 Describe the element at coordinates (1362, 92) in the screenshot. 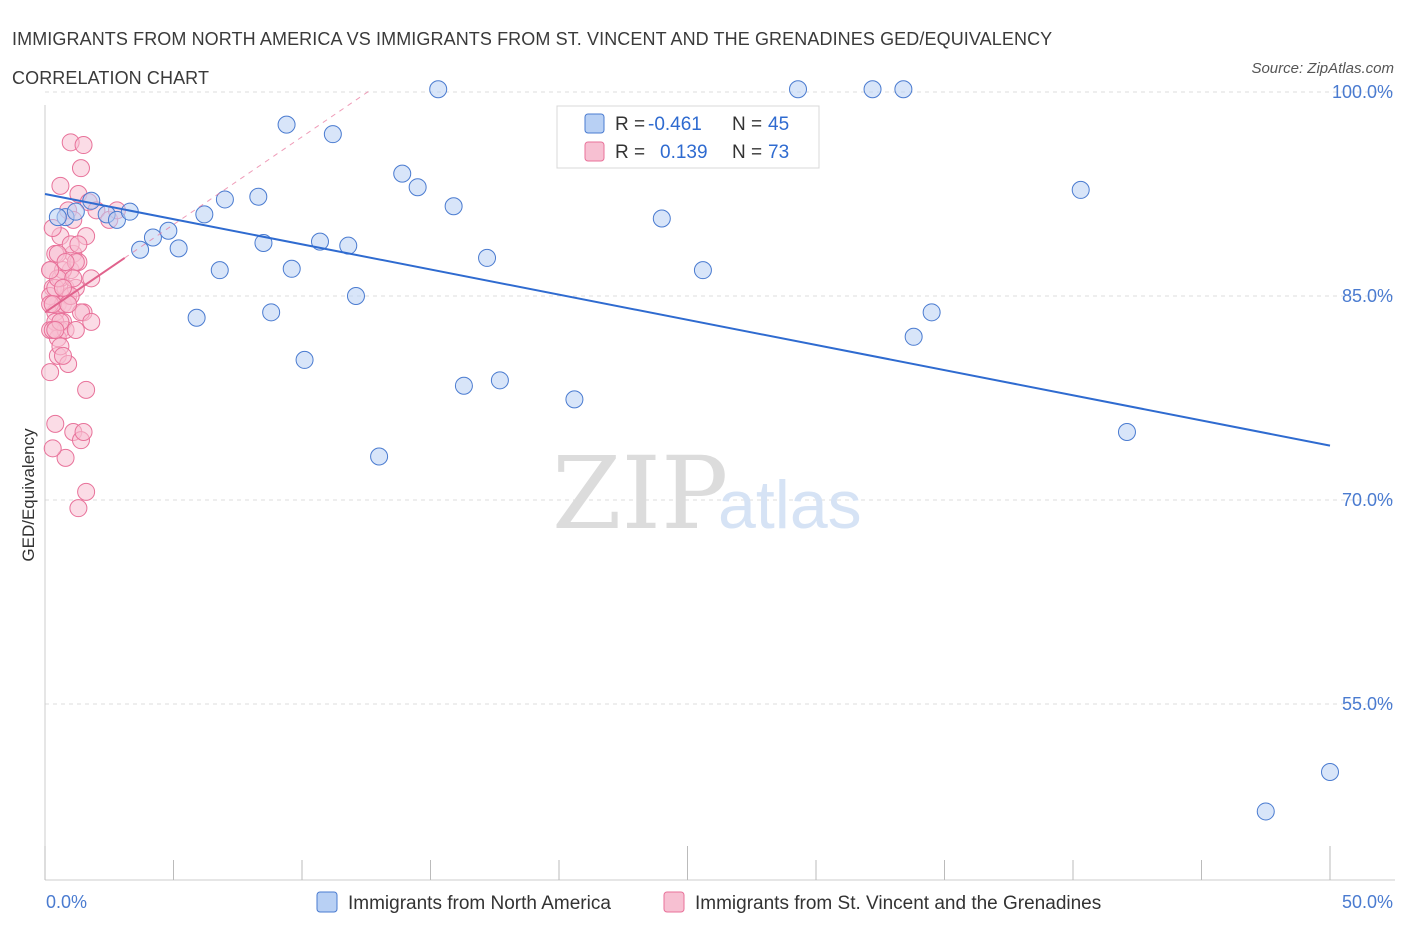

I see `y-tick-label-0: 100.0%` at that location.